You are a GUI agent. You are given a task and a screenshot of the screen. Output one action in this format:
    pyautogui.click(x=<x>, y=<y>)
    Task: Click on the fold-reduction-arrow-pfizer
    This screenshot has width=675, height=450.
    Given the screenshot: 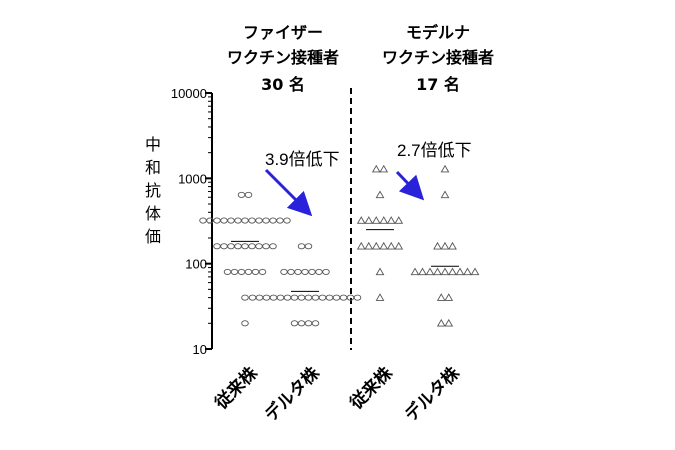 What is the action you would take?
    pyautogui.click(x=288, y=192)
    